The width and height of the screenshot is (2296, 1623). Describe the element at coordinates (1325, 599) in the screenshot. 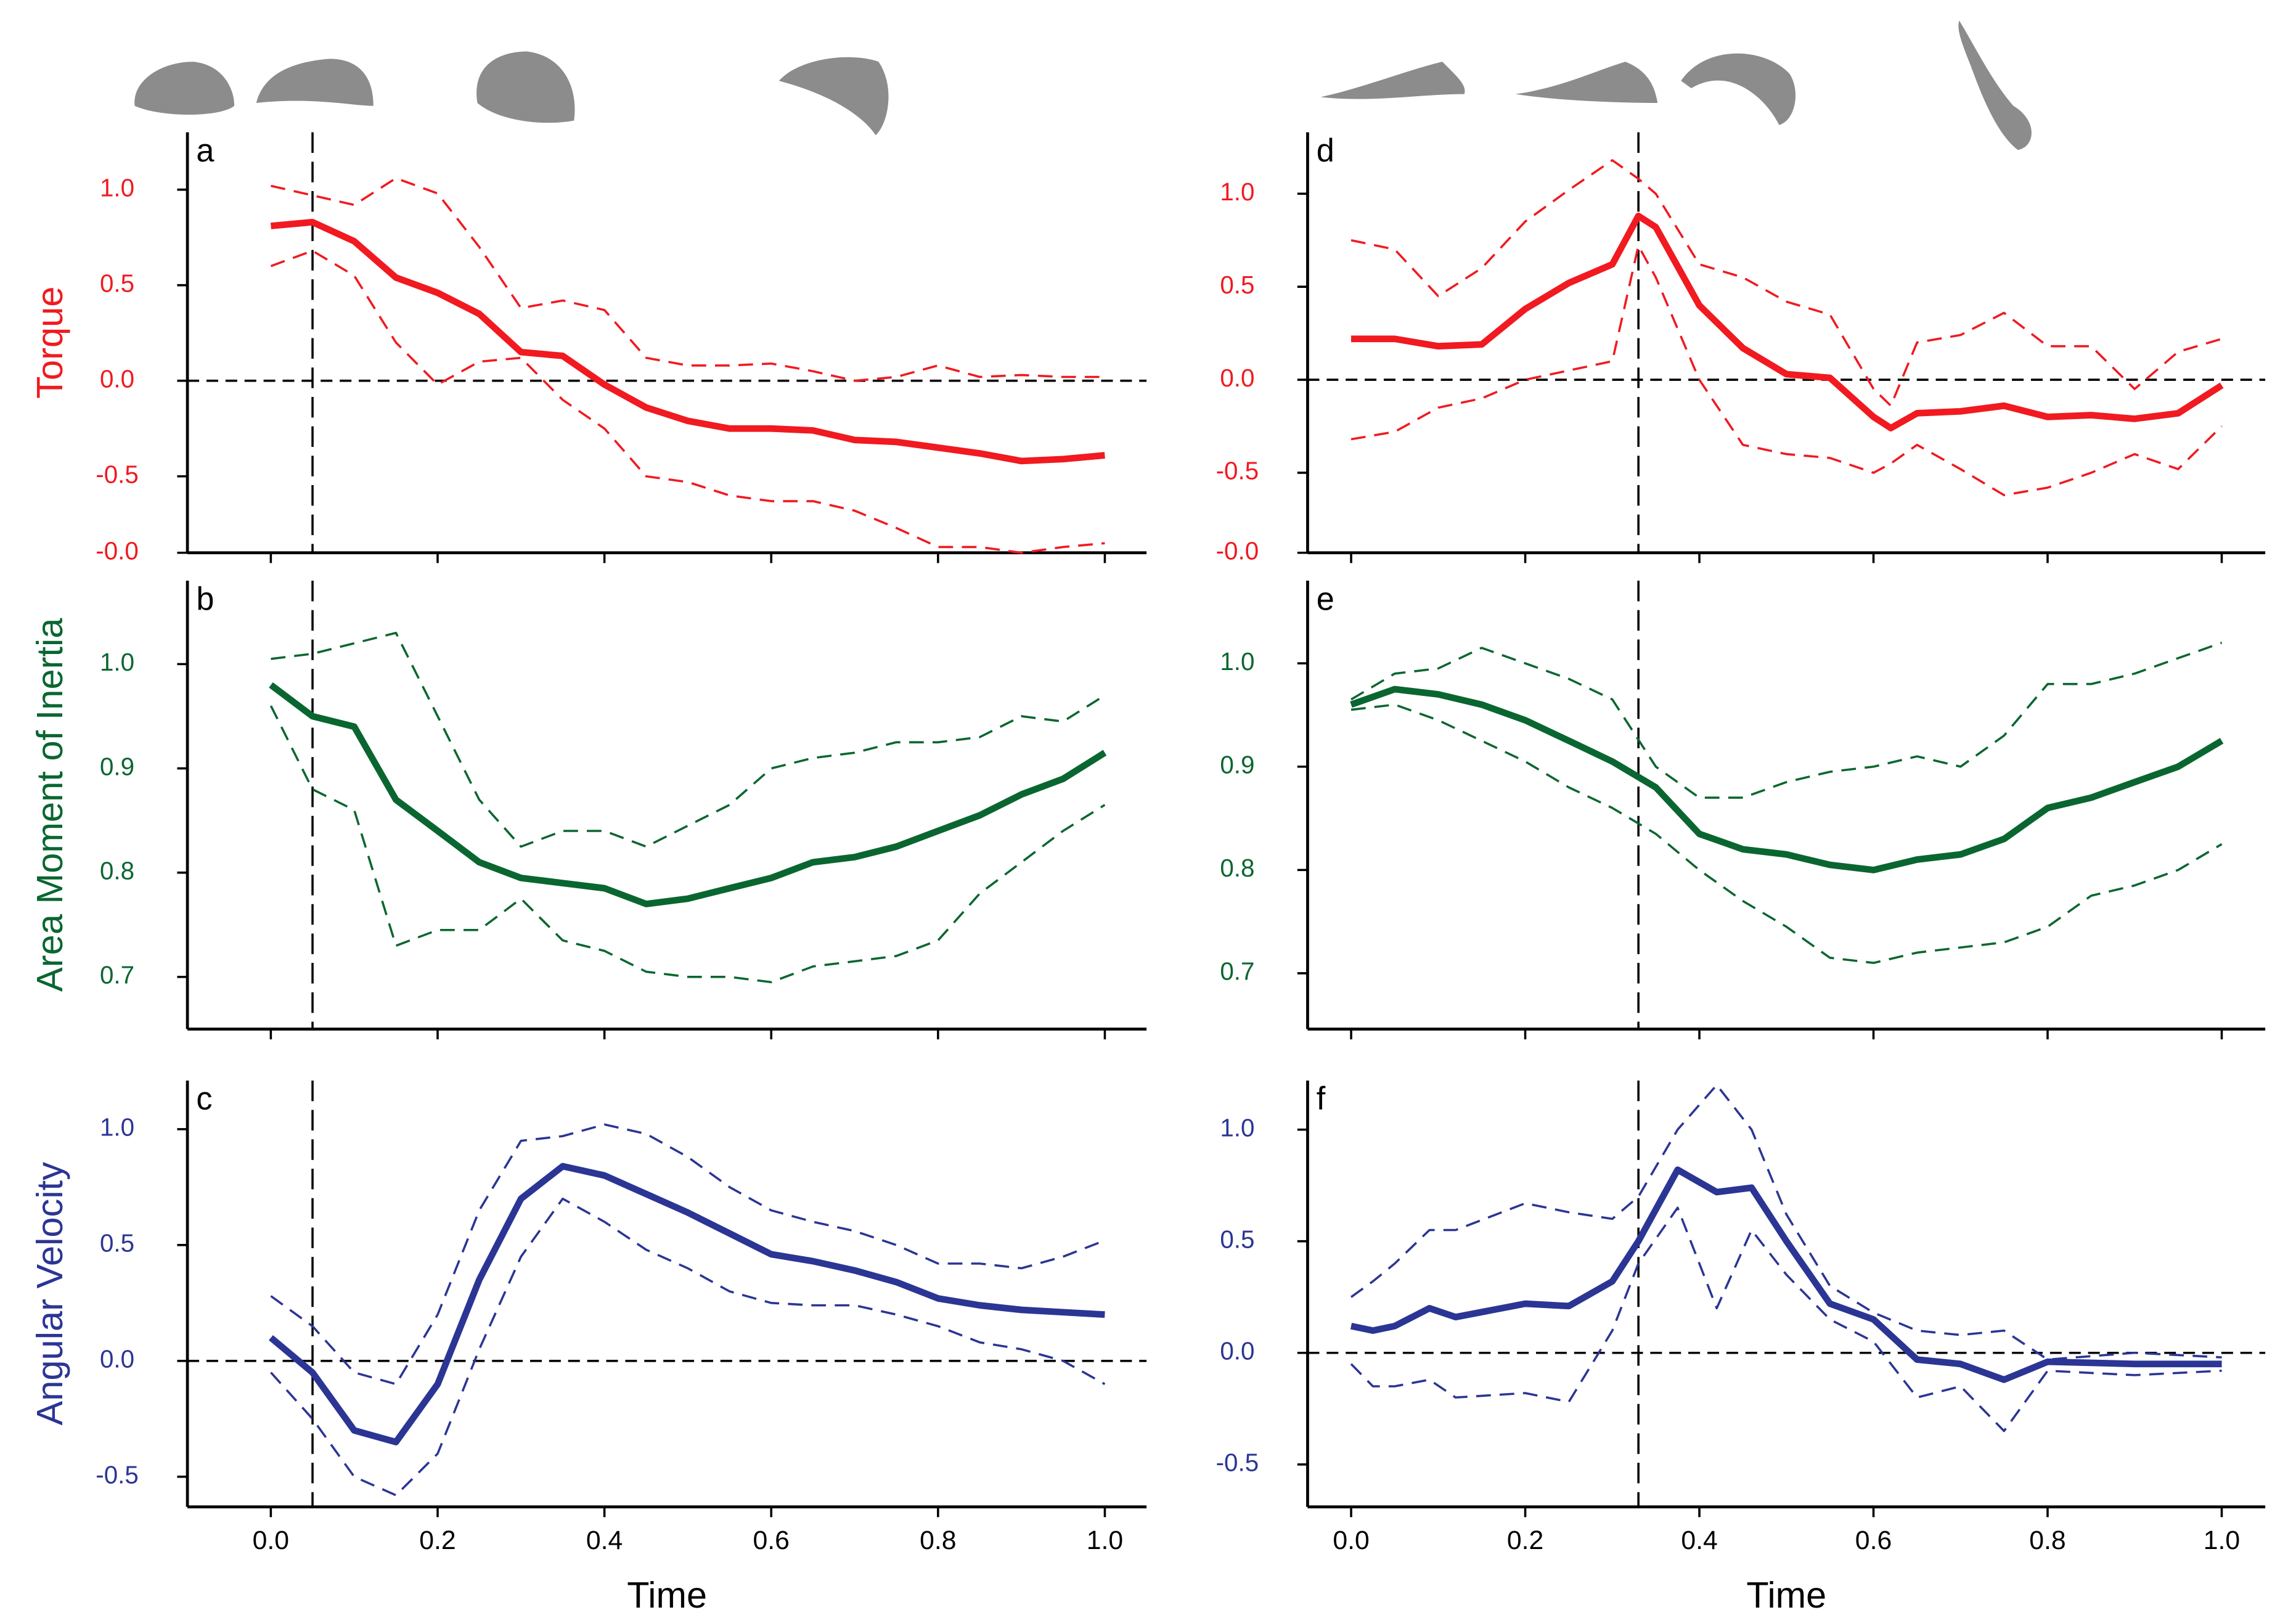

I see `panel-label: e` at that location.